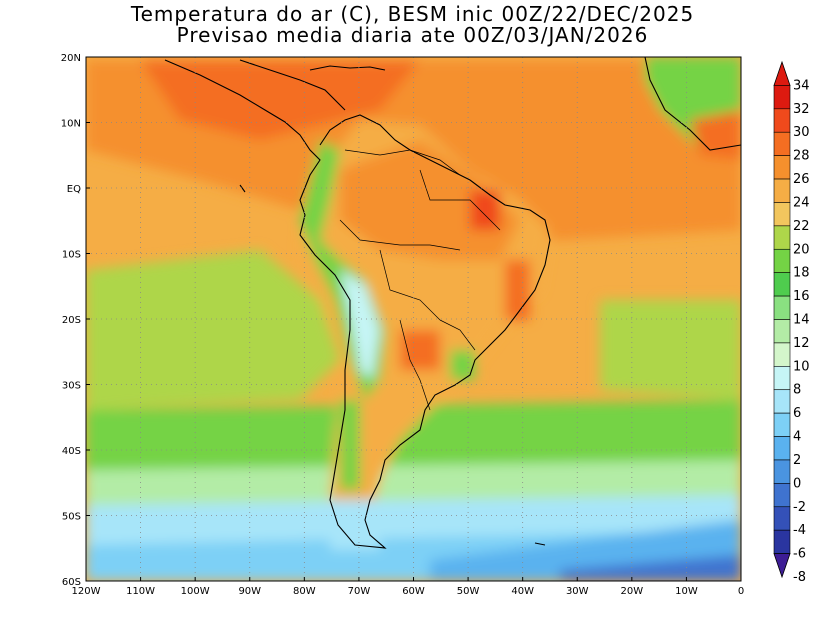  Describe the element at coordinates (460, 200) in the screenshot. I see `border-brazil-north` at that location.